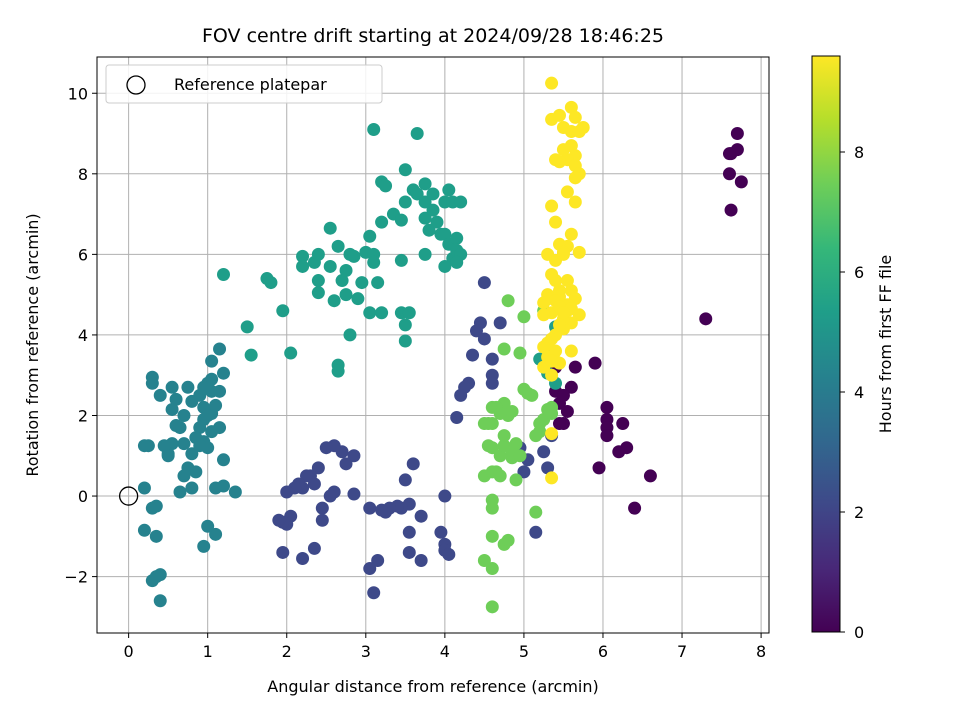  Describe the element at coordinates (32, 344) in the screenshot. I see `y-axis-label: Rotation from reference (arcmin)` at that location.